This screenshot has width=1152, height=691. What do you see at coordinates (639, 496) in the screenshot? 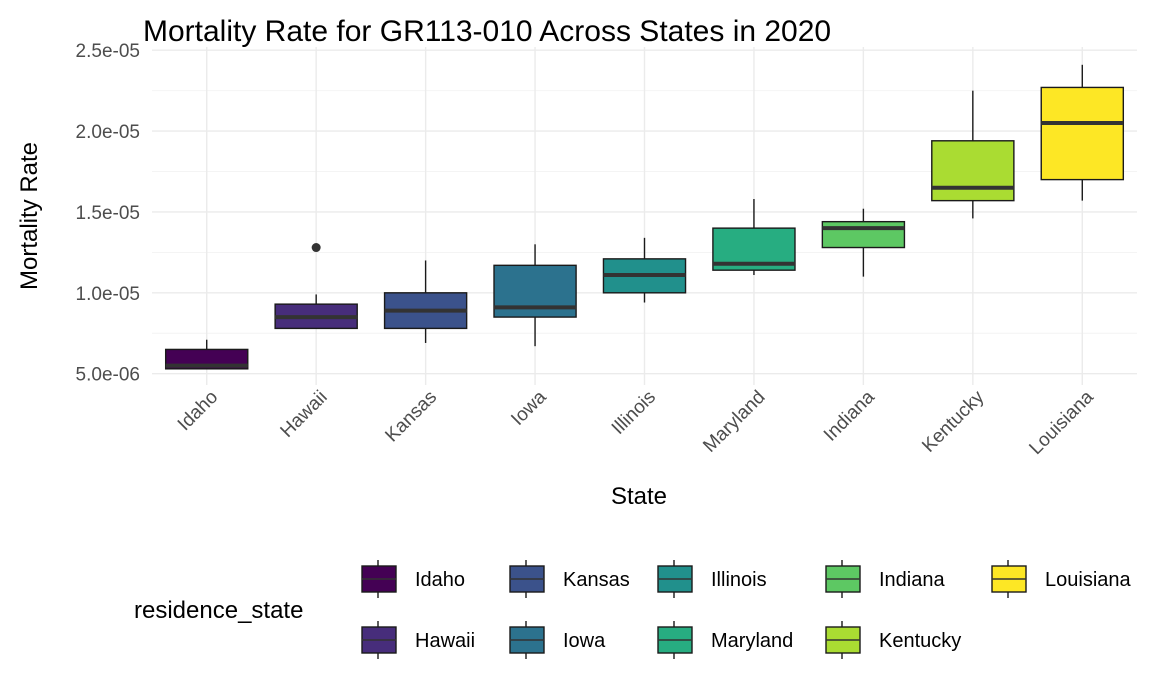
I see `x-axis-title: State` at bounding box center [639, 496].